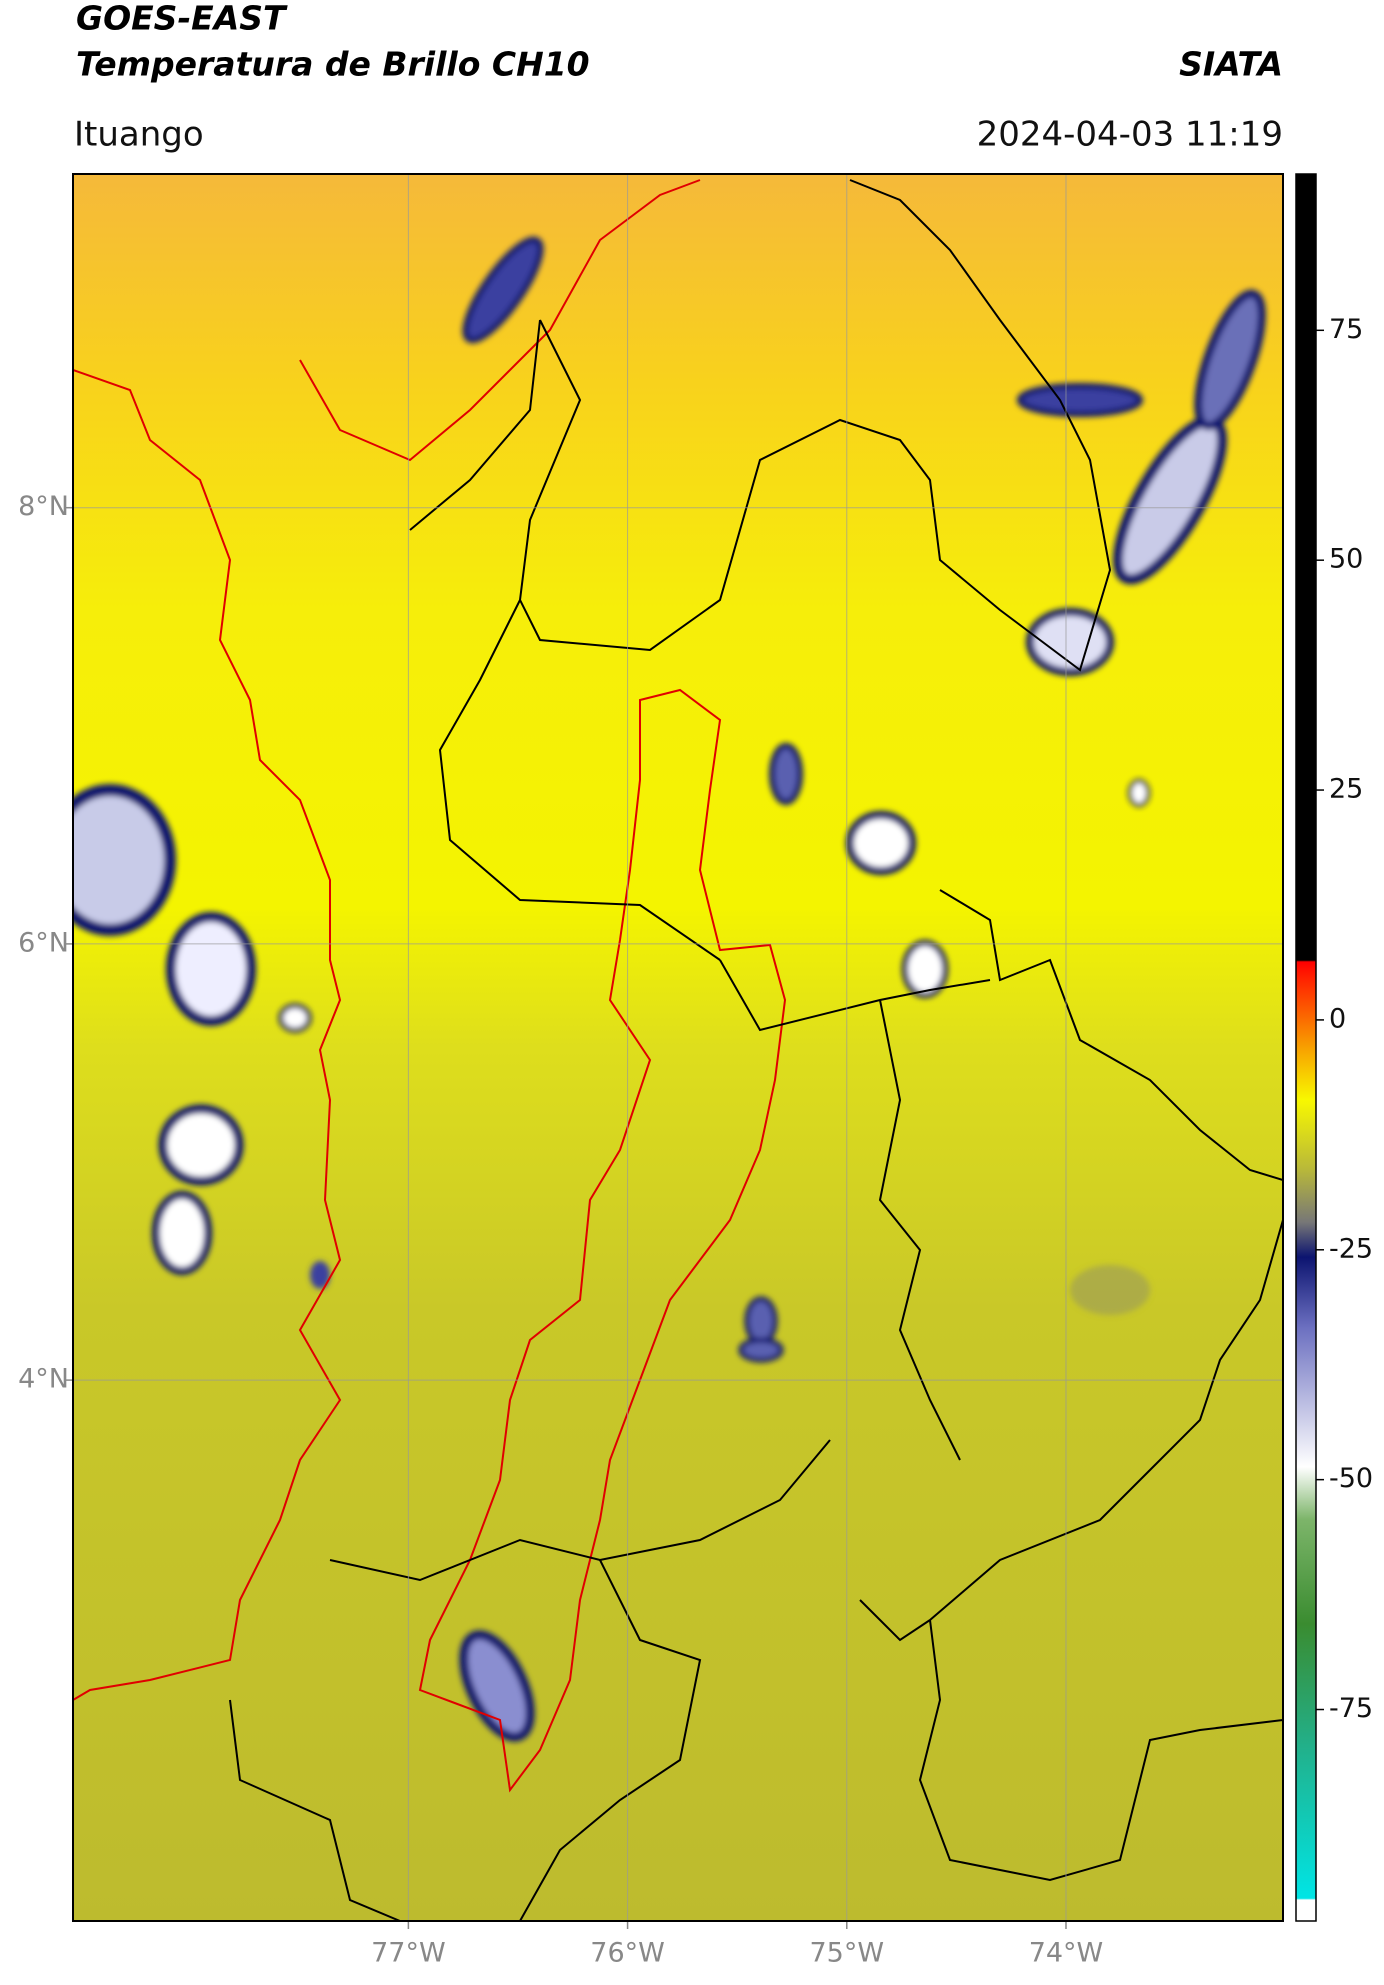 The image size is (1384, 1985). I want to click on y-tick-label: 4°N, so click(43, 1379).